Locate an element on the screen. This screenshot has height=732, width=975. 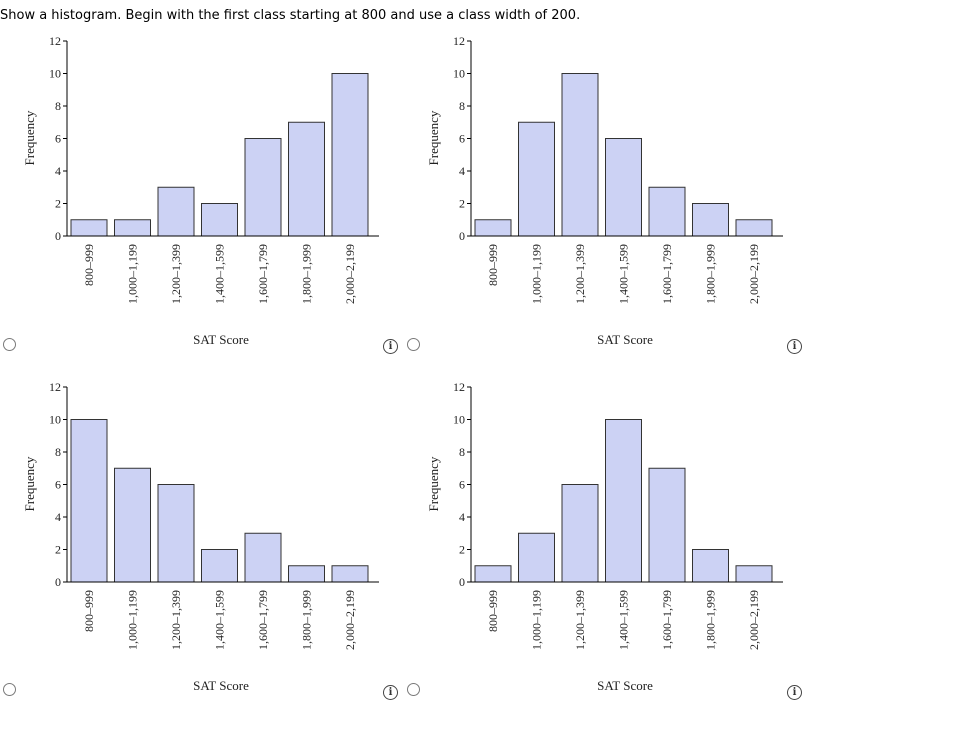
chart-b-xtick-label: 1,400–1,599 is located at coordinates (624, 274).